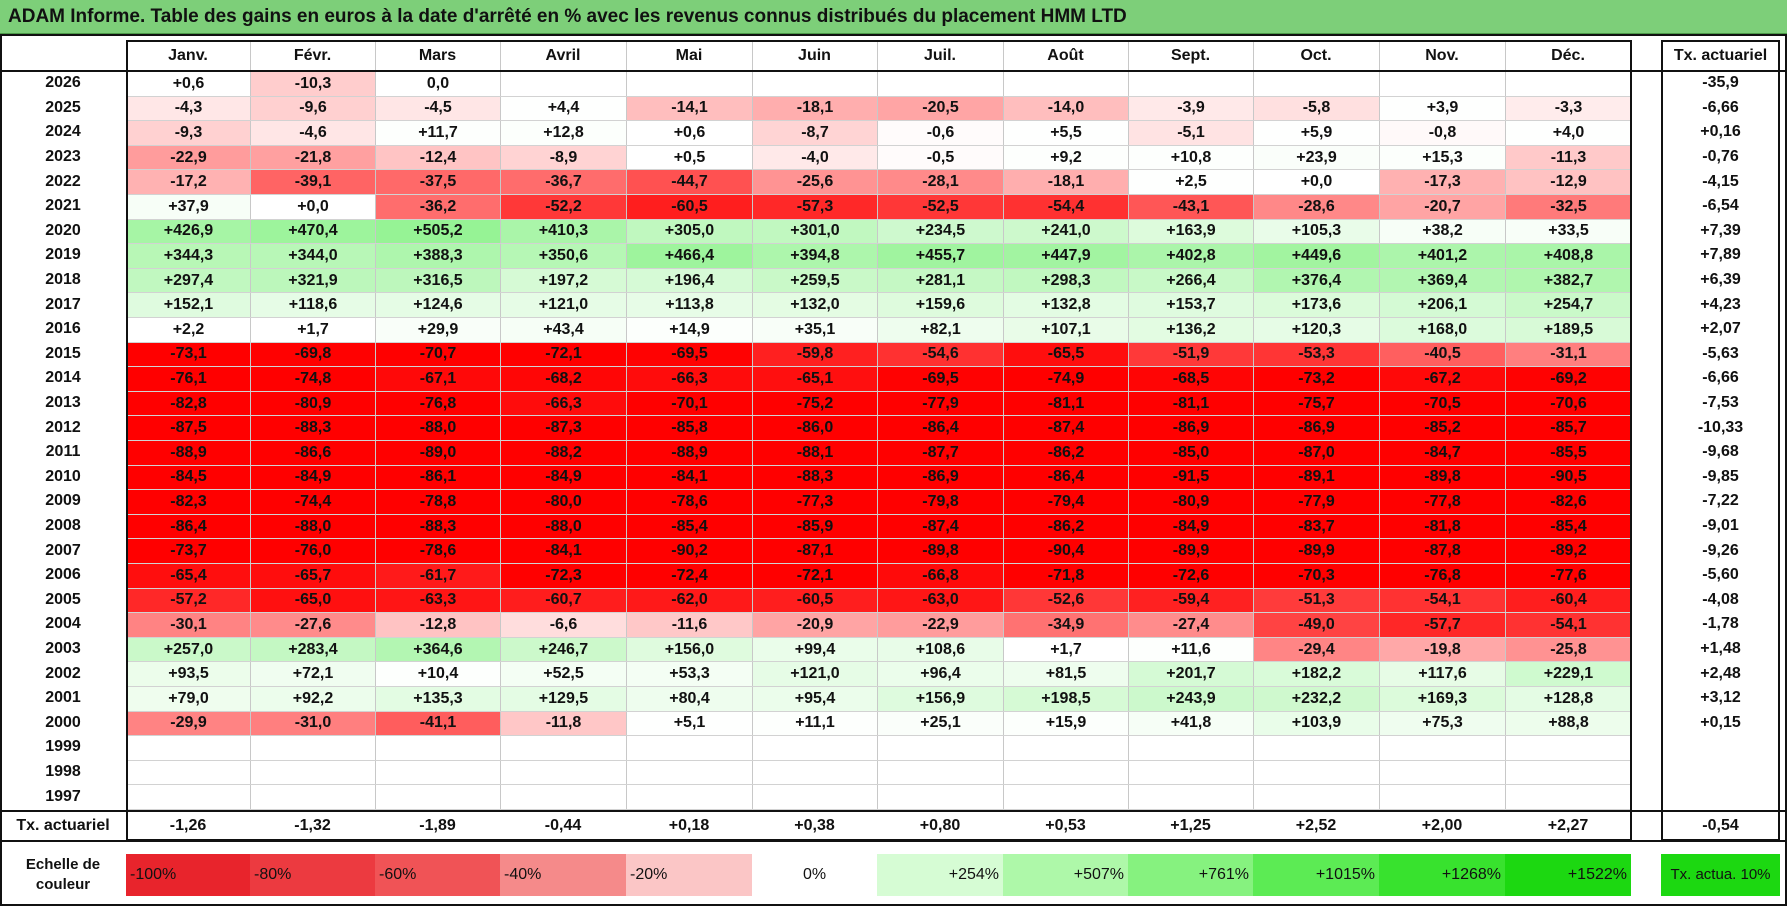 The width and height of the screenshot is (1787, 912). Describe the element at coordinates (815, 625) in the screenshot. I see `table-cell: -20,9` at that location.